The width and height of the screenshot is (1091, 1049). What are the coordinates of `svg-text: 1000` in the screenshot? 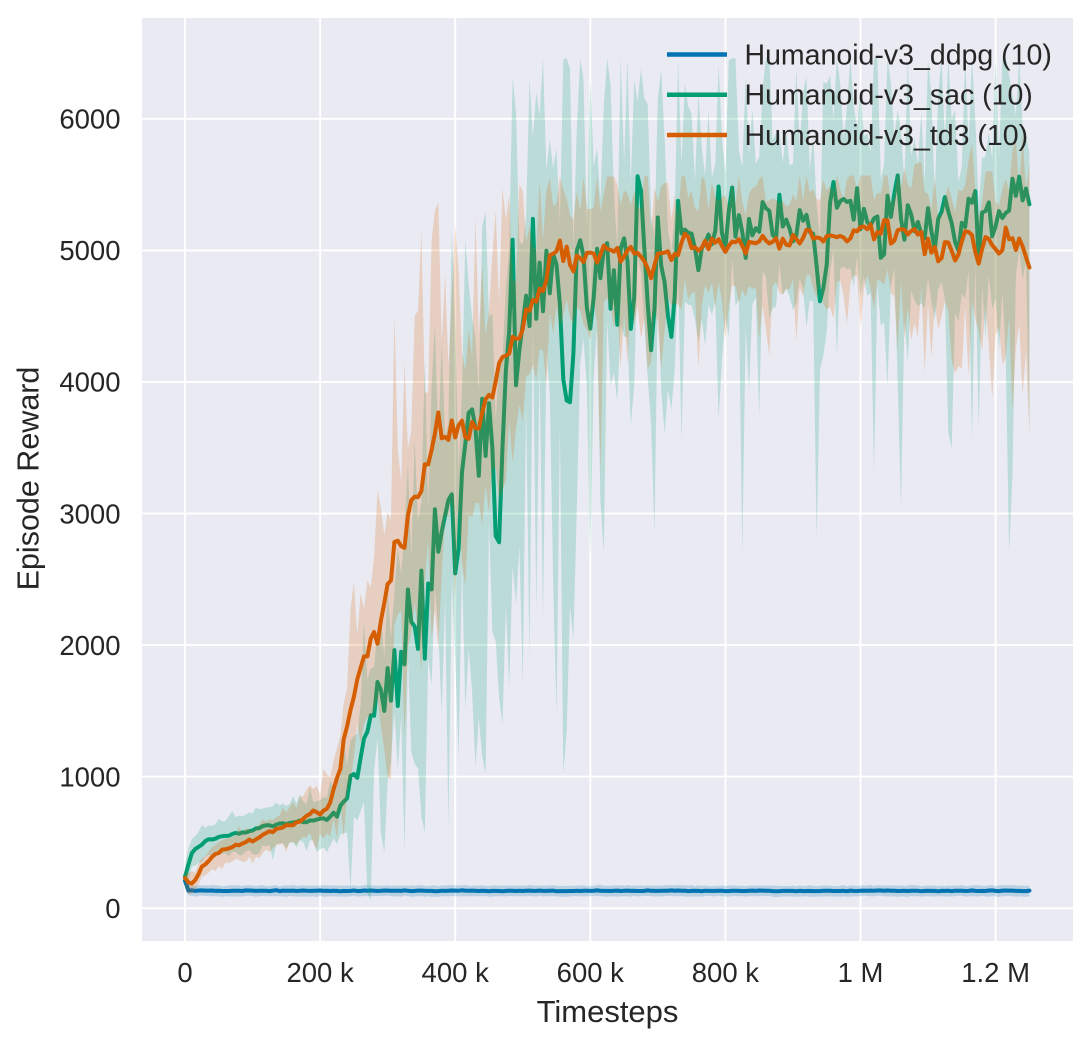 It's located at (89, 776).